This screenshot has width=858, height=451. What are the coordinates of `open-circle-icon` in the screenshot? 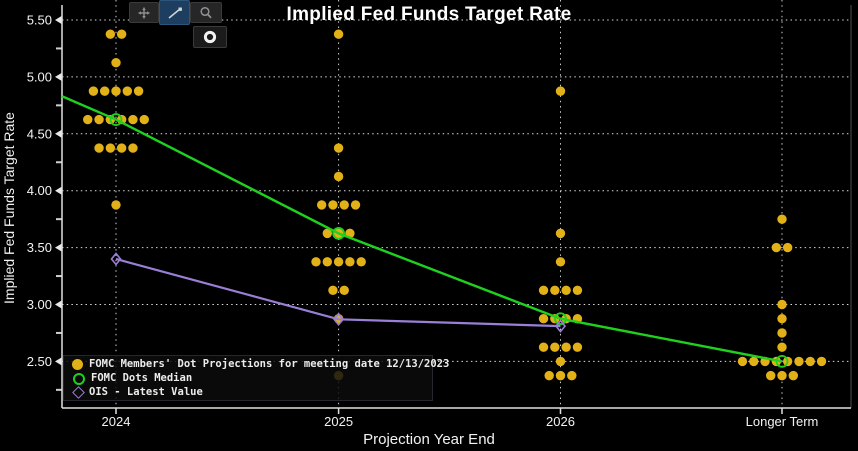 It's located at (79, 378).